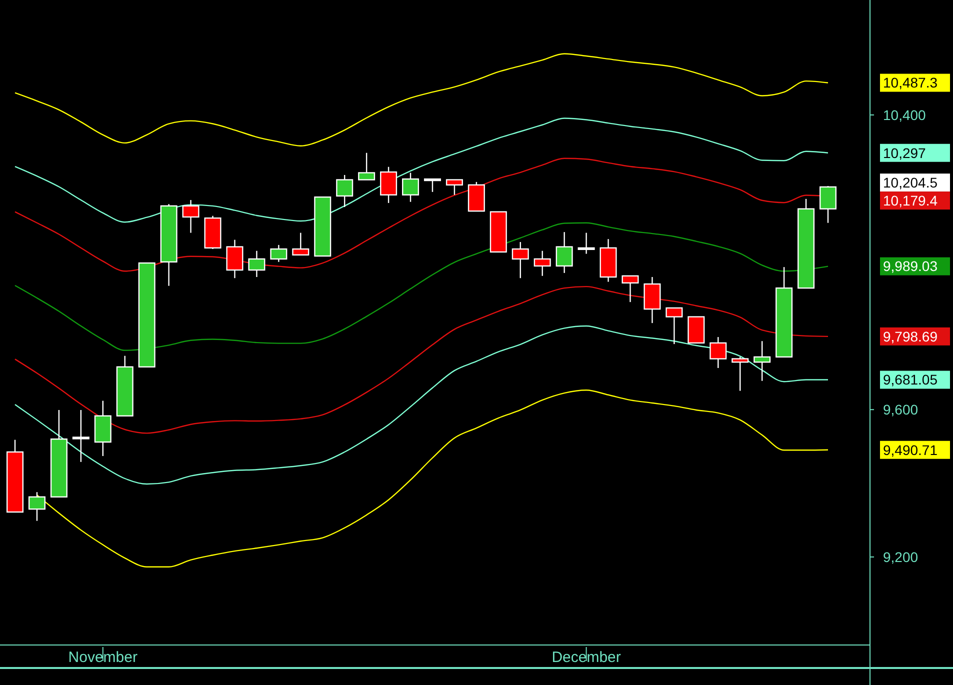 The height and width of the screenshot is (685, 953). I want to click on y-tick-label: 10,204.5, so click(910, 182).